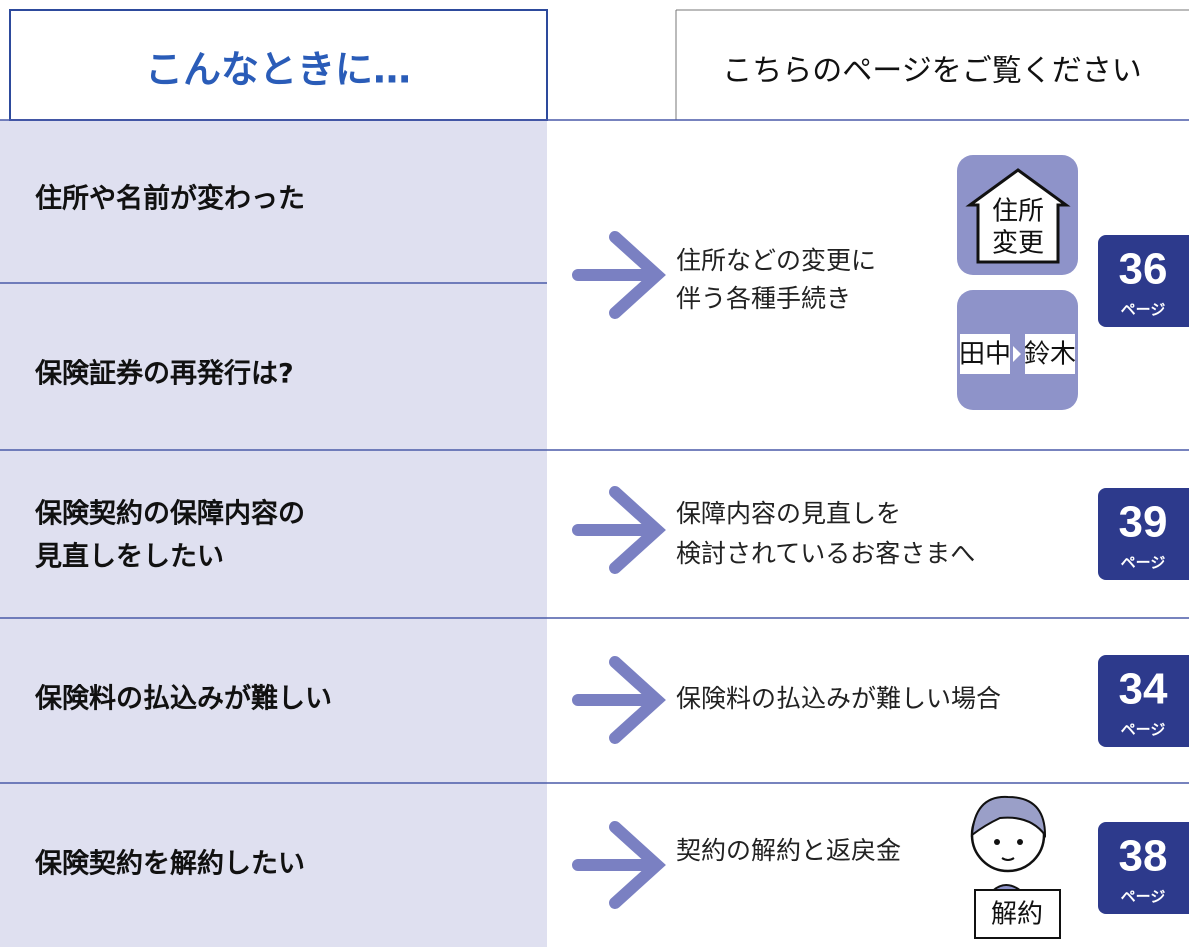 The width and height of the screenshot is (1189, 947). What do you see at coordinates (931, 71) in the screenshot?
I see `header-right: こちらのページをご覧ください` at bounding box center [931, 71].